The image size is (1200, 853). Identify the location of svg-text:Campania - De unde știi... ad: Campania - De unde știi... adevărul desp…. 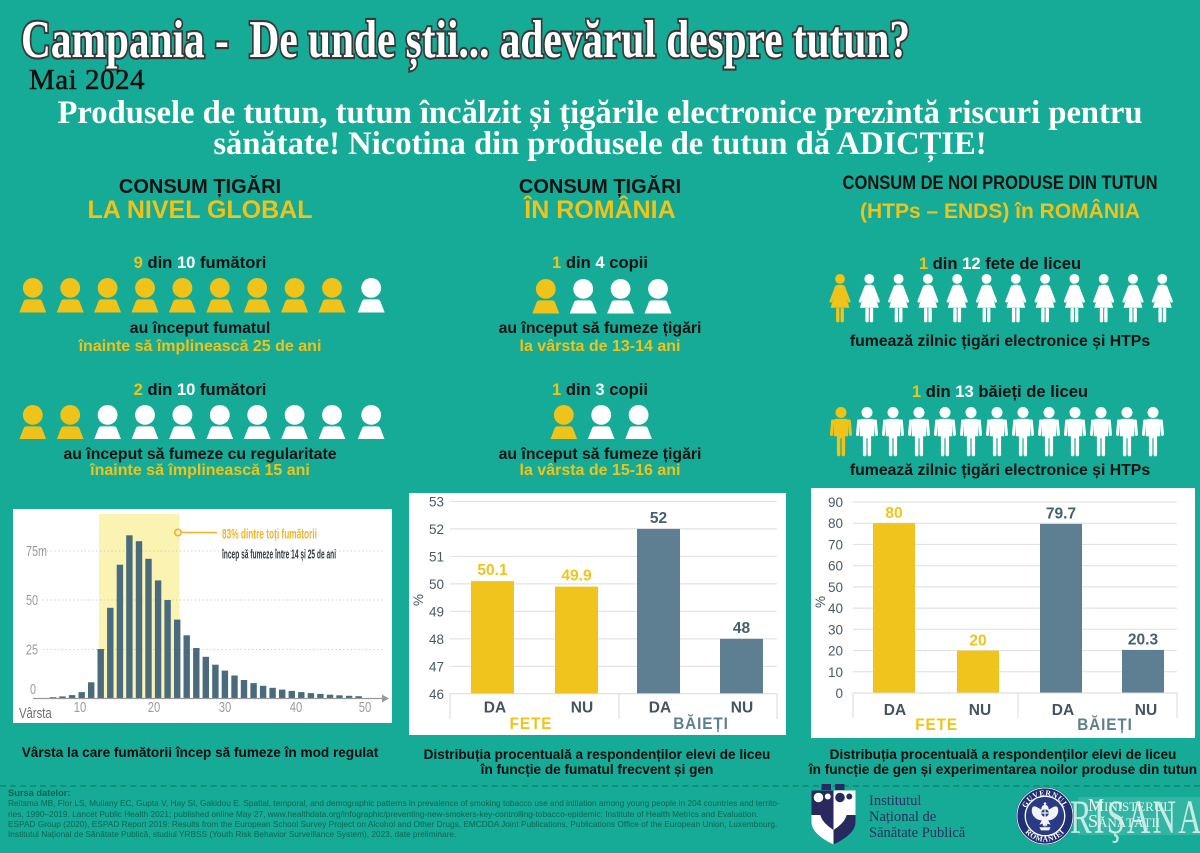
(465, 40).